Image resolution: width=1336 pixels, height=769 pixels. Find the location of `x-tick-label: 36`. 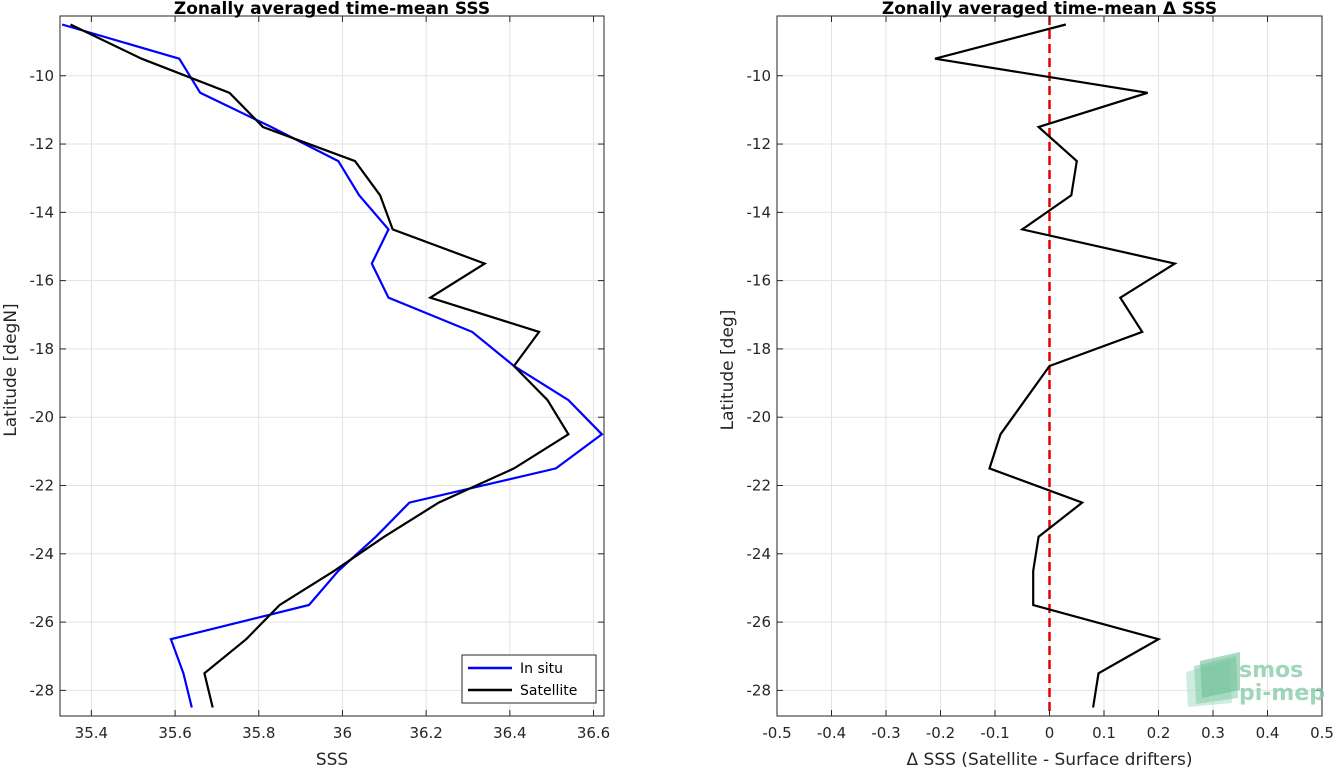

x-tick-label: 36 is located at coordinates (342, 733).